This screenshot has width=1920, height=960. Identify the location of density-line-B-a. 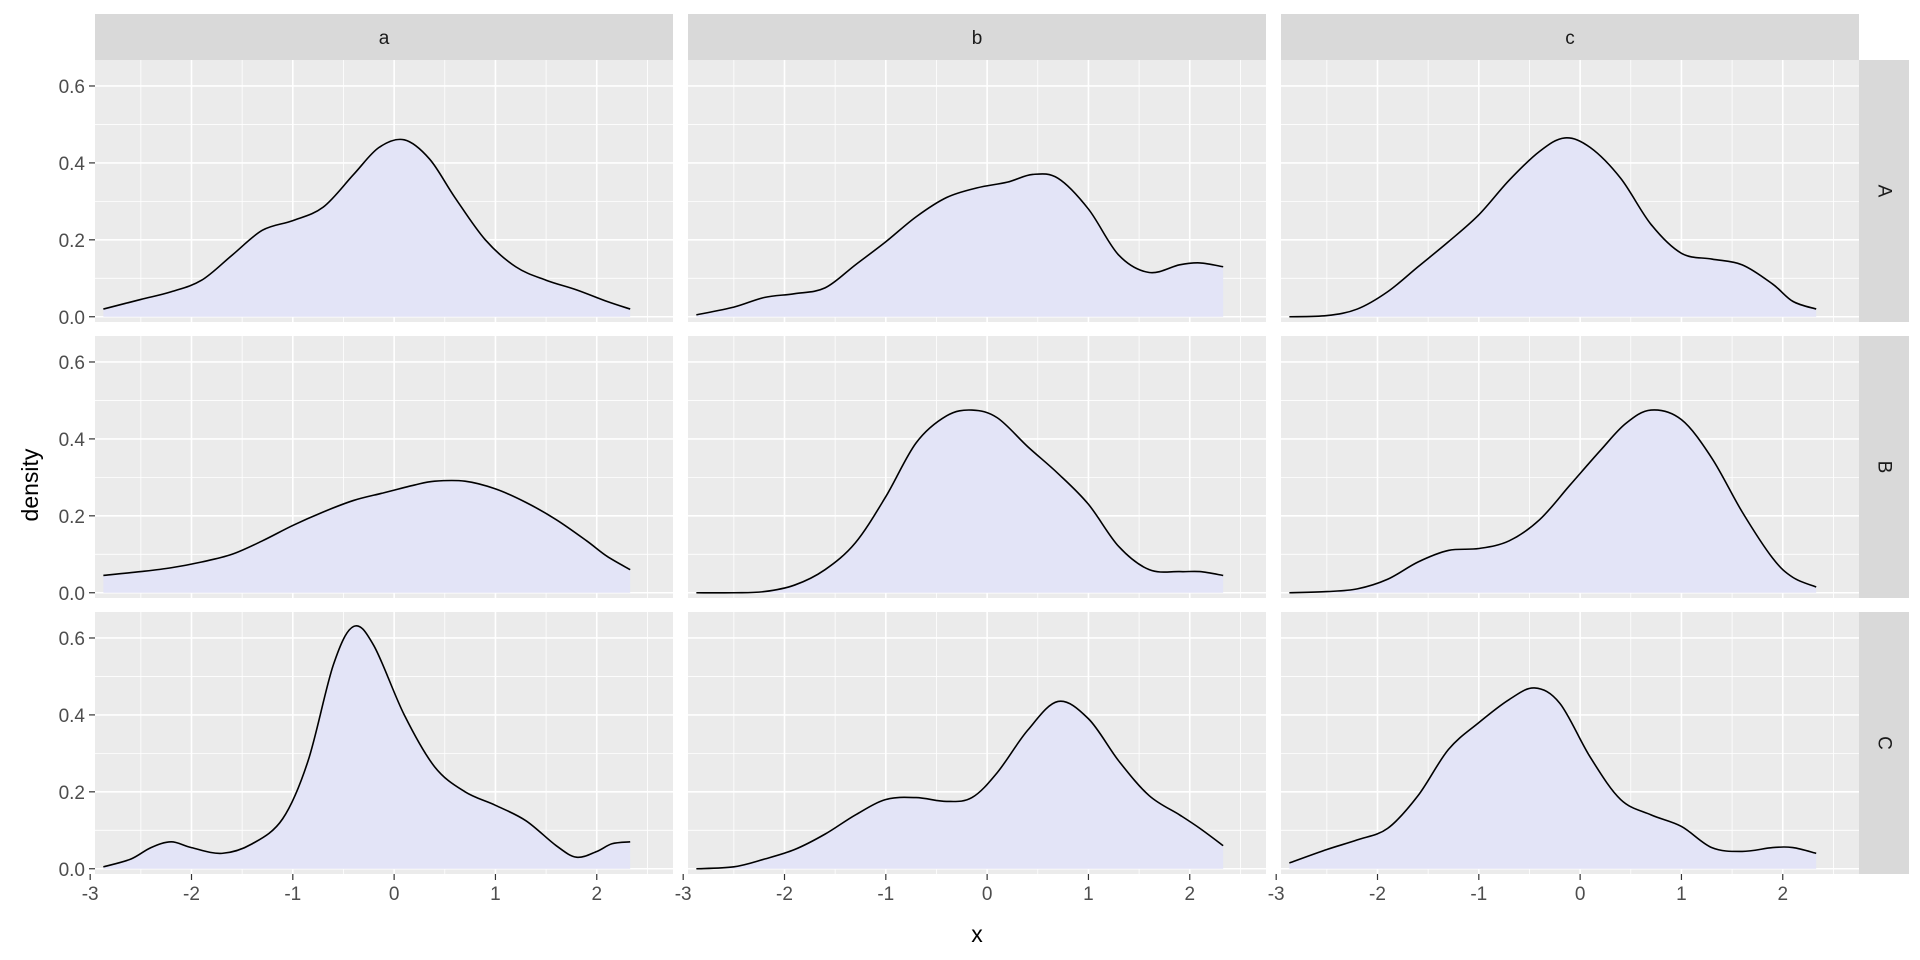
(367, 528).